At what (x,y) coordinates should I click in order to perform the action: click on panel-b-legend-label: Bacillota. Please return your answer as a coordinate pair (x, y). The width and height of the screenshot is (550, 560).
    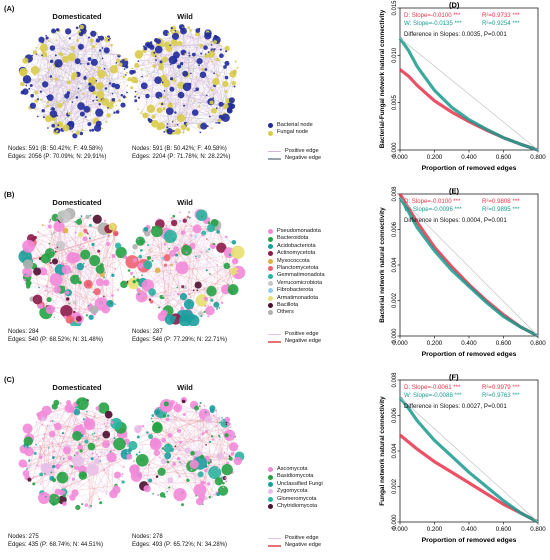
    Looking at the image, I should click on (288, 304).